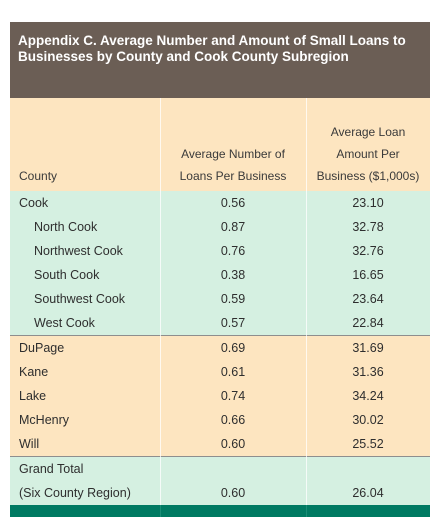  What do you see at coordinates (233, 420) in the screenshot?
I see `row-avg-number: 0.66` at bounding box center [233, 420].